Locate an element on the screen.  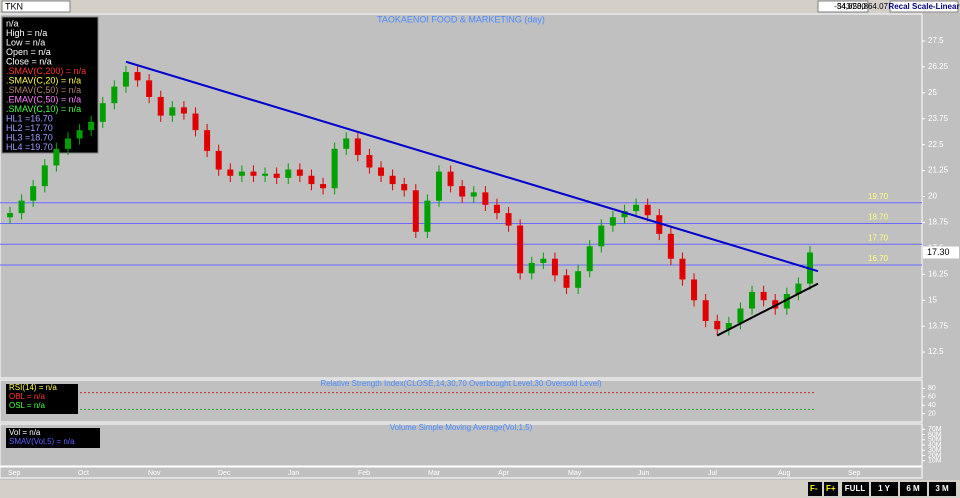
range-button-label: 6 M is located at coordinates (913, 488).